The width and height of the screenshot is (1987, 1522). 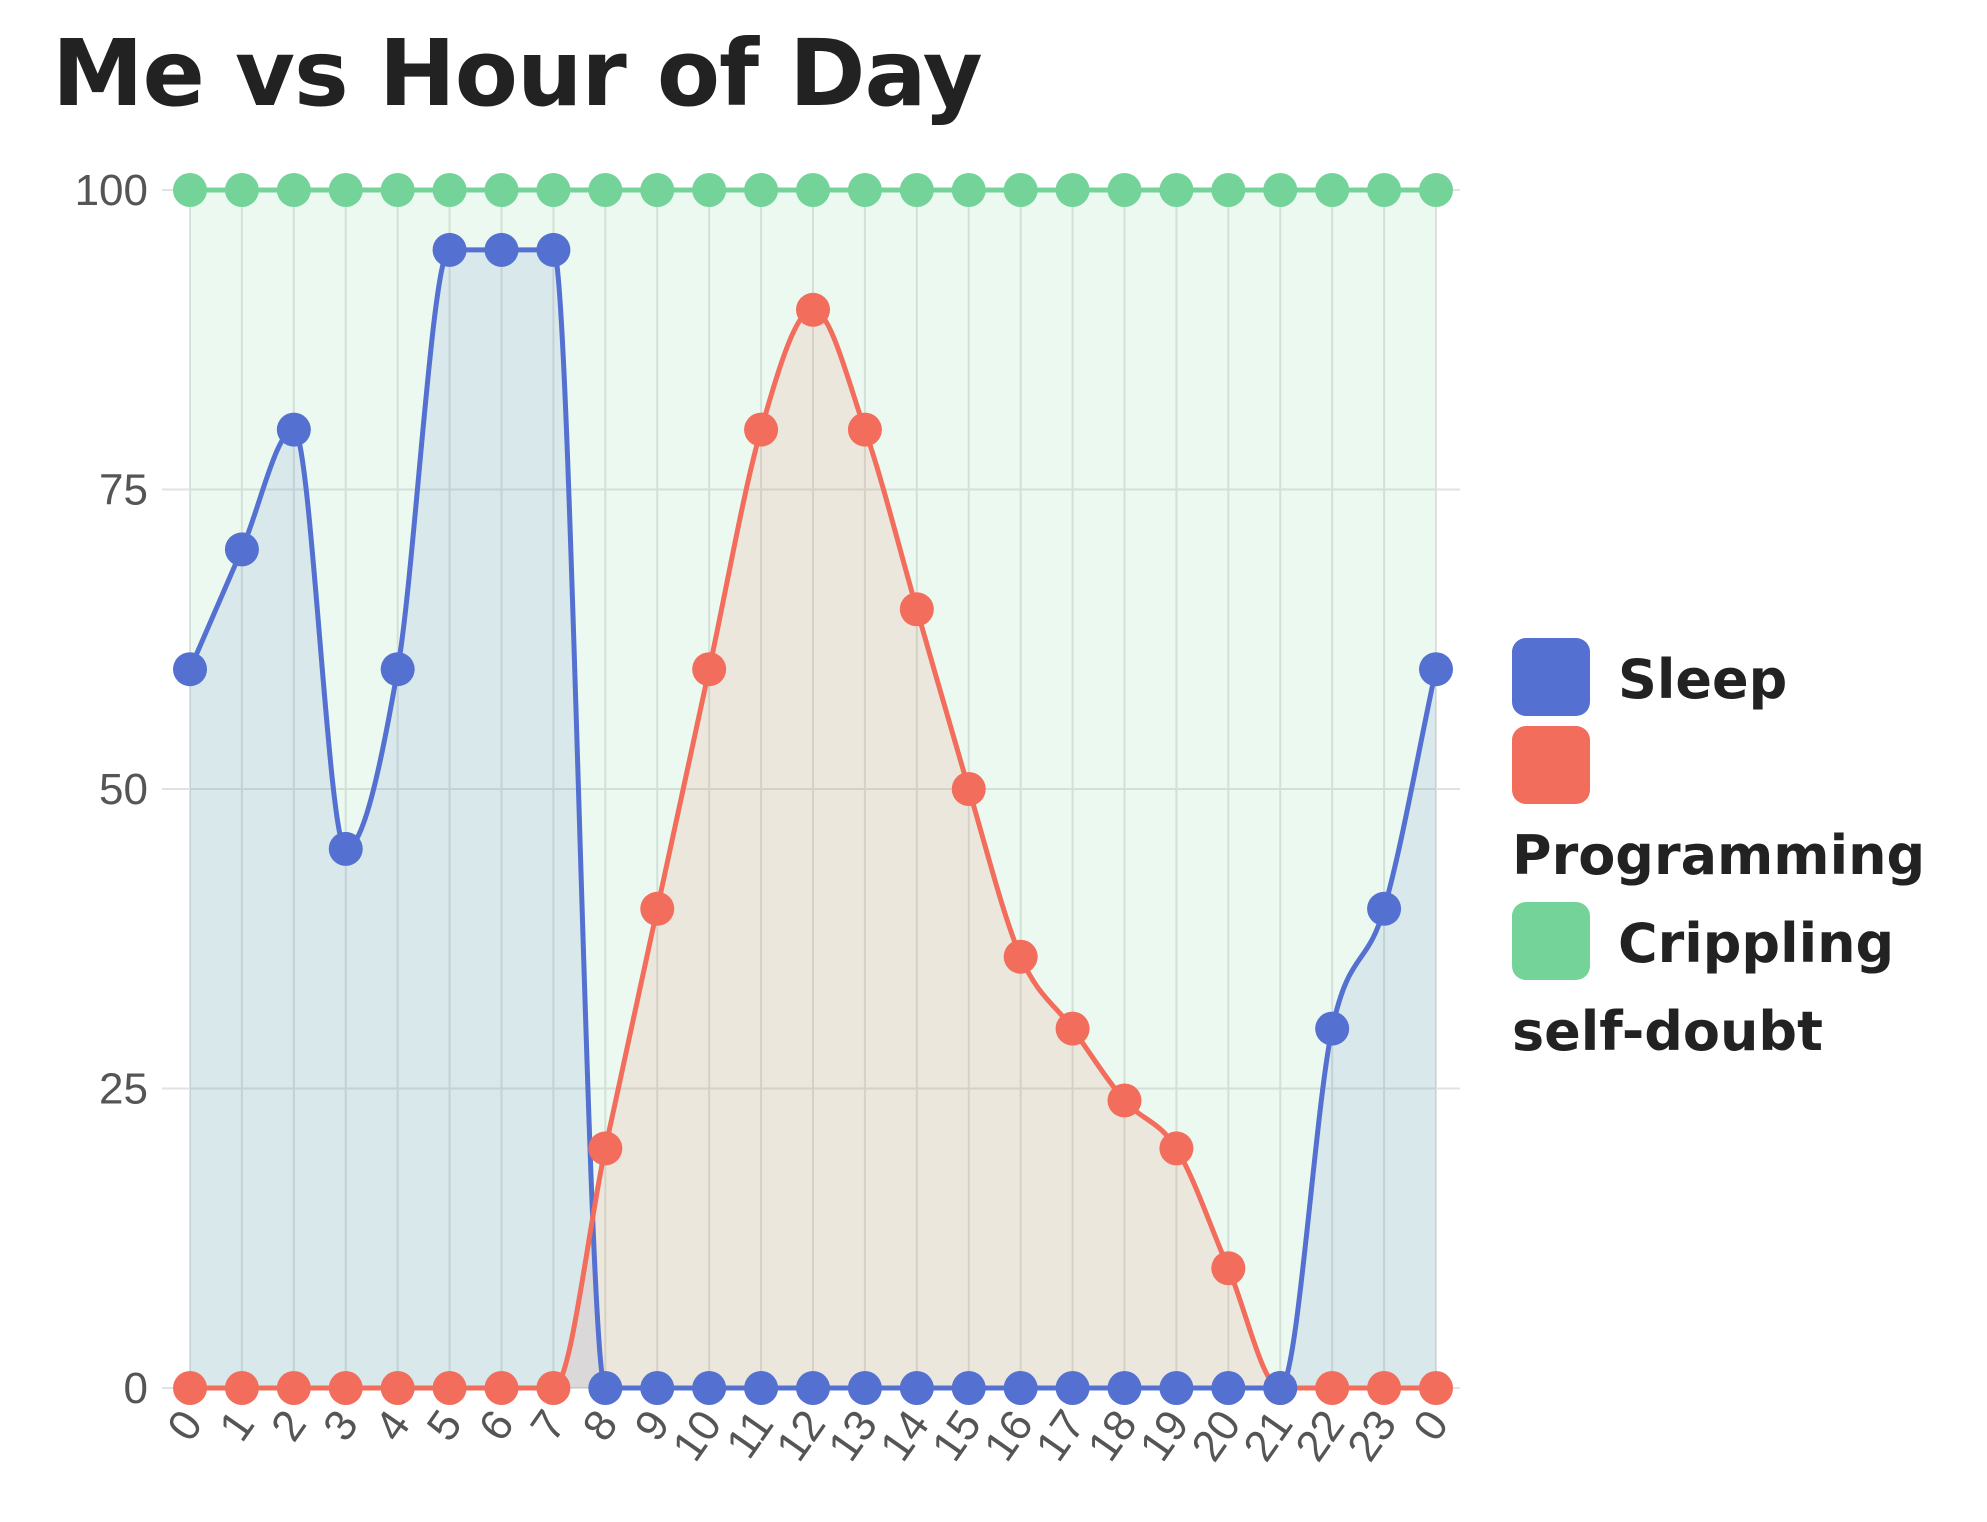 I want to click on legend: Sleep Programming Crippling self-doubt, so click(x=1747, y=856).